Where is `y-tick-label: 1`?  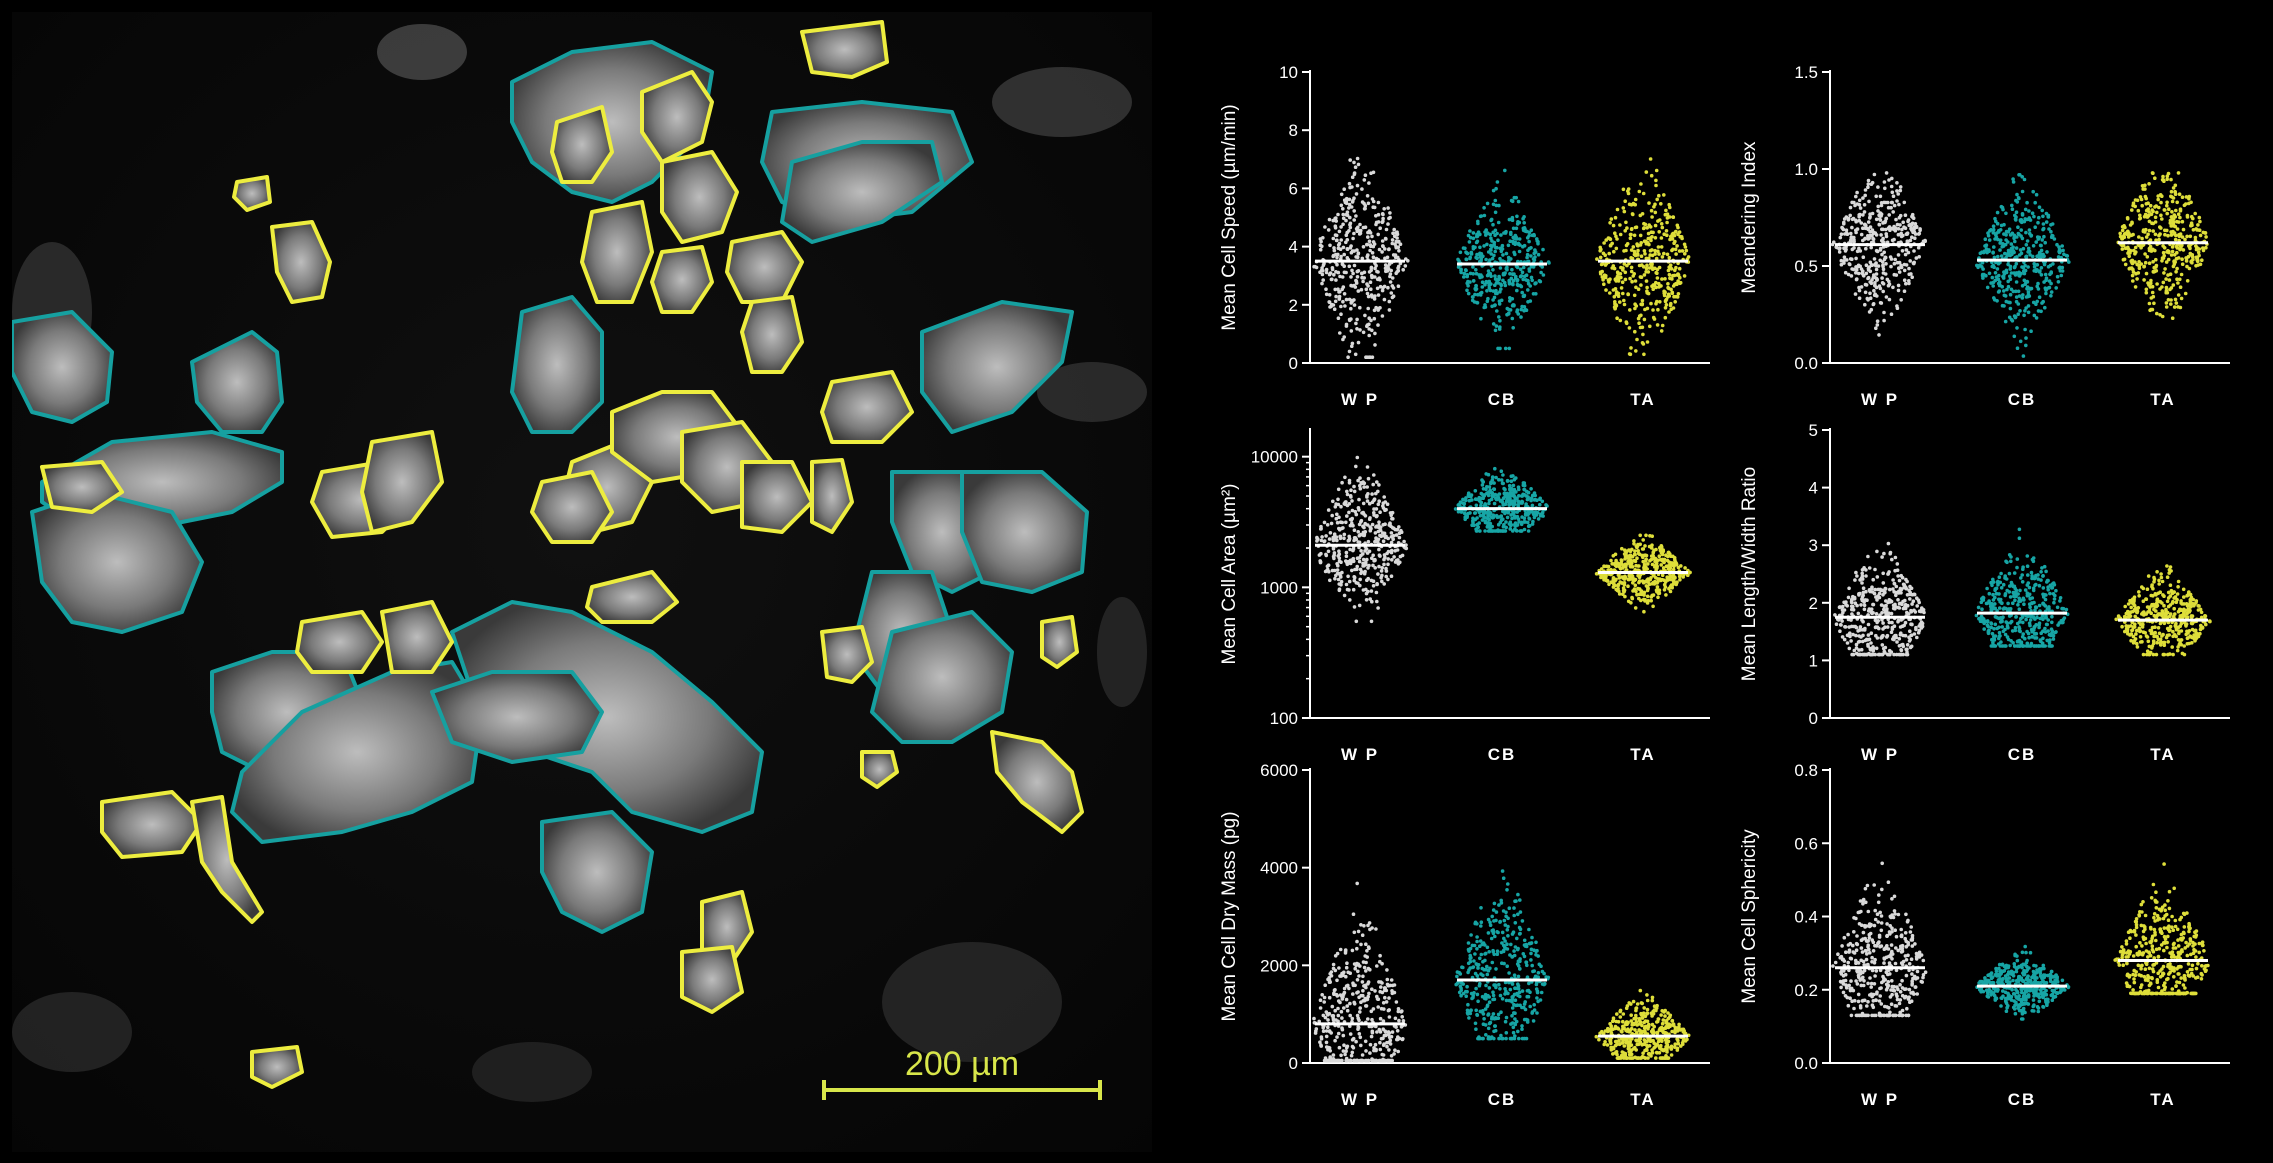
y-tick-label: 1 is located at coordinates (1813, 660).